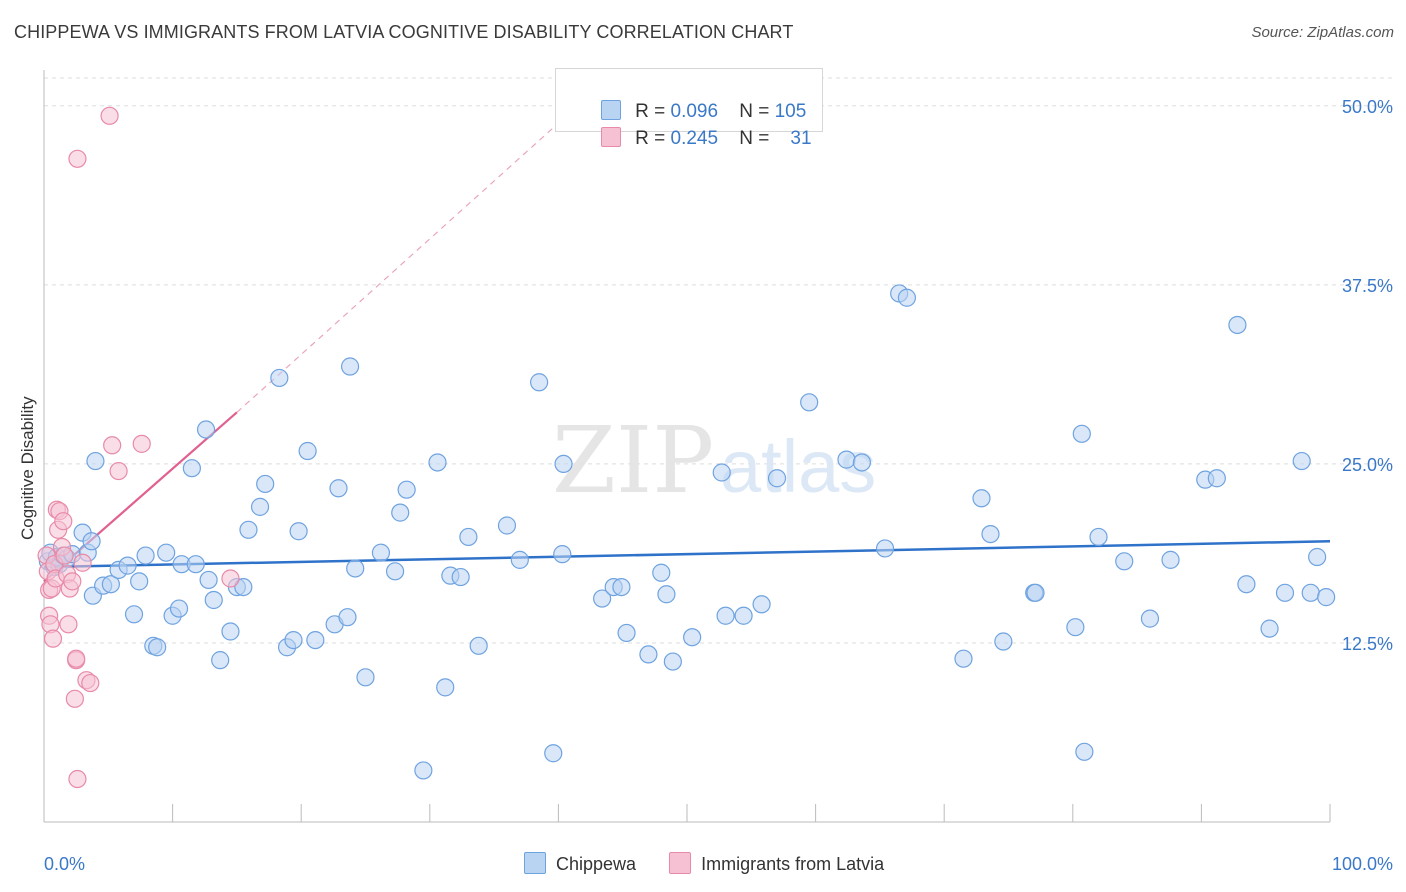 The width and height of the screenshot is (1406, 892). I want to click on n-value: 105, so click(790, 111).